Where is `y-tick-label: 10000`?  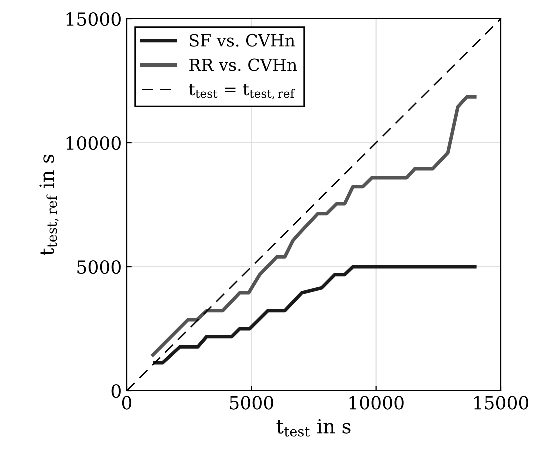 y-tick-label: 10000 is located at coordinates (93, 143).